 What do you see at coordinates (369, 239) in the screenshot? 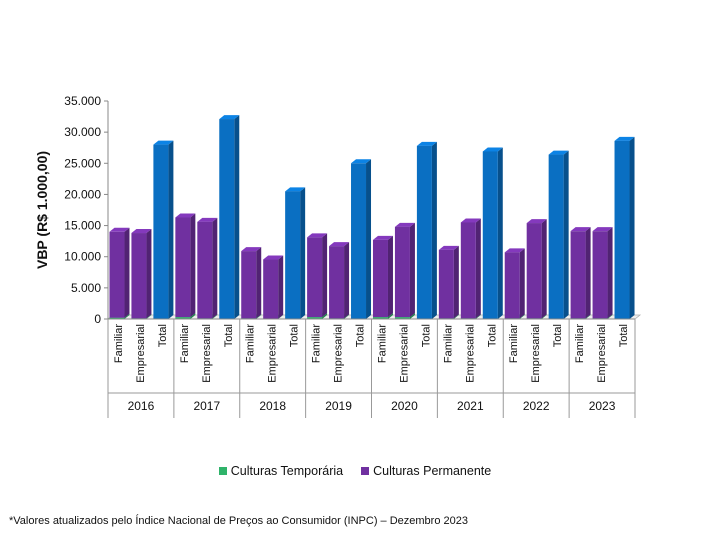
I see `bar-2019-total-total-side` at bounding box center [369, 239].